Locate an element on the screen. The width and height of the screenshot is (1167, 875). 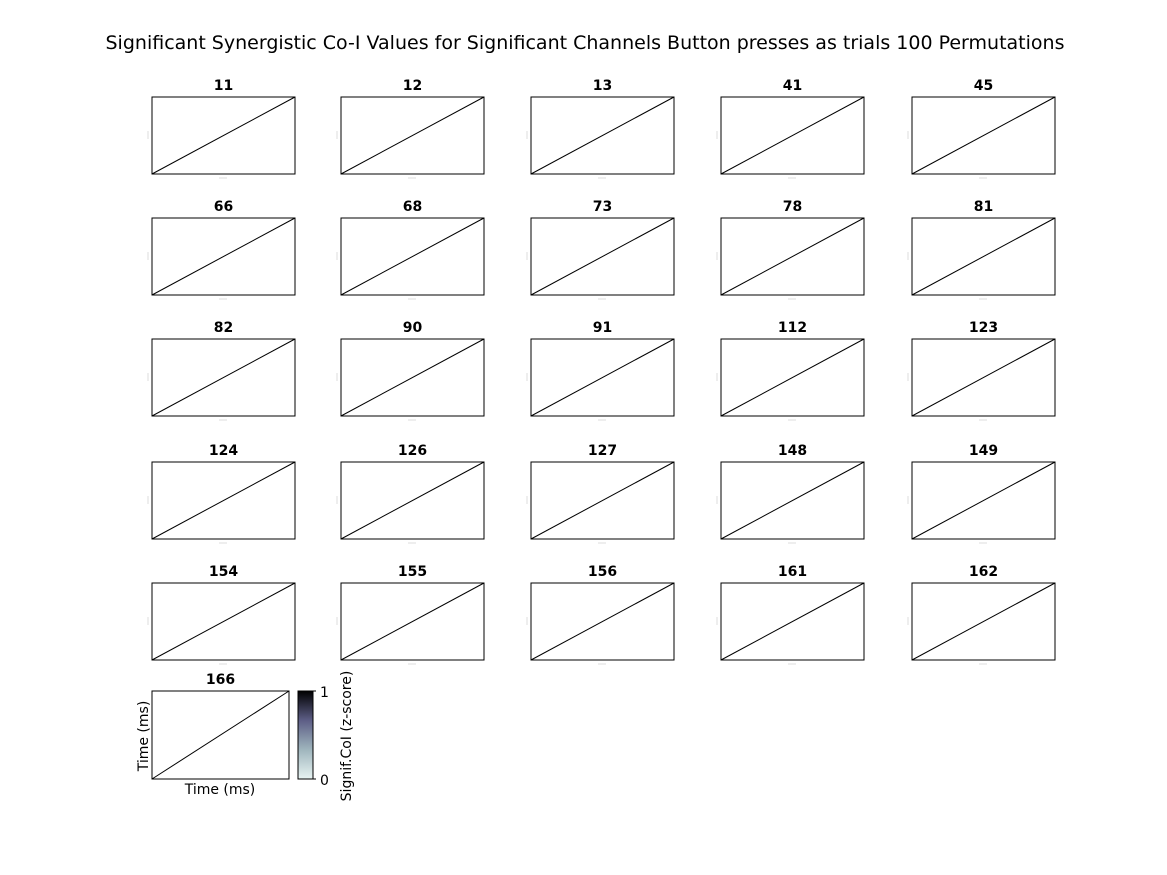
panel-title: 124 is located at coordinates (223, 451).